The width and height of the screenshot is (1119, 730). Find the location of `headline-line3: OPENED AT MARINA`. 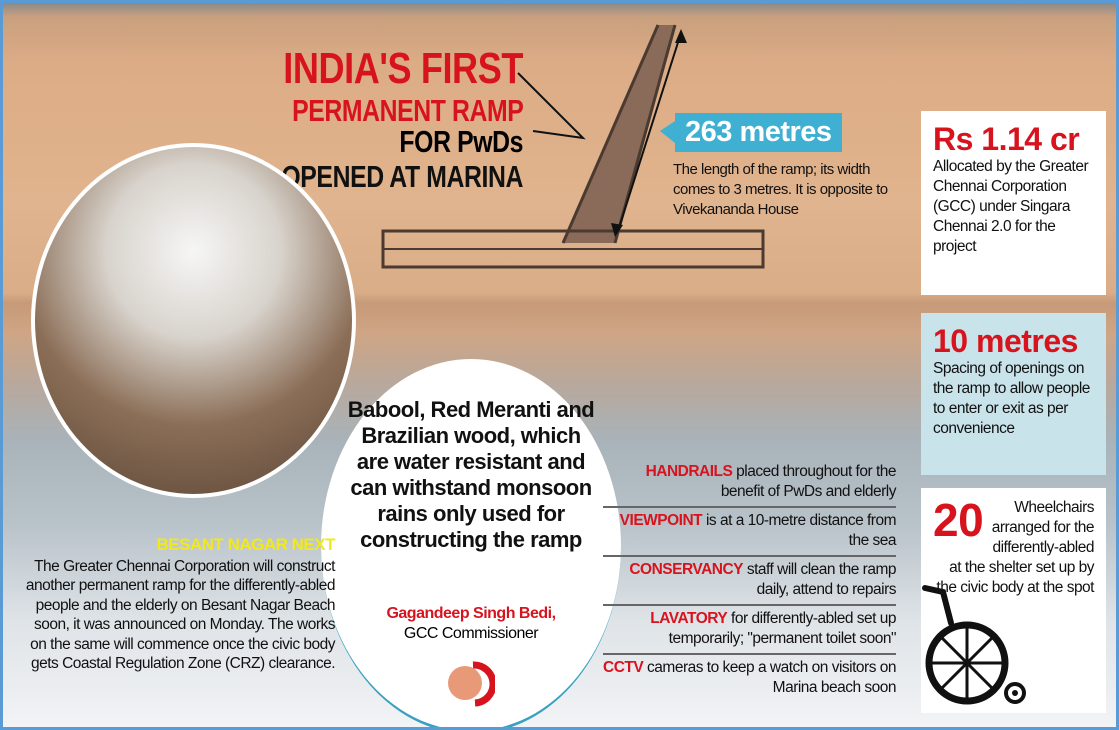

headline-line3: OPENED AT MARINA is located at coordinates (402, 176).